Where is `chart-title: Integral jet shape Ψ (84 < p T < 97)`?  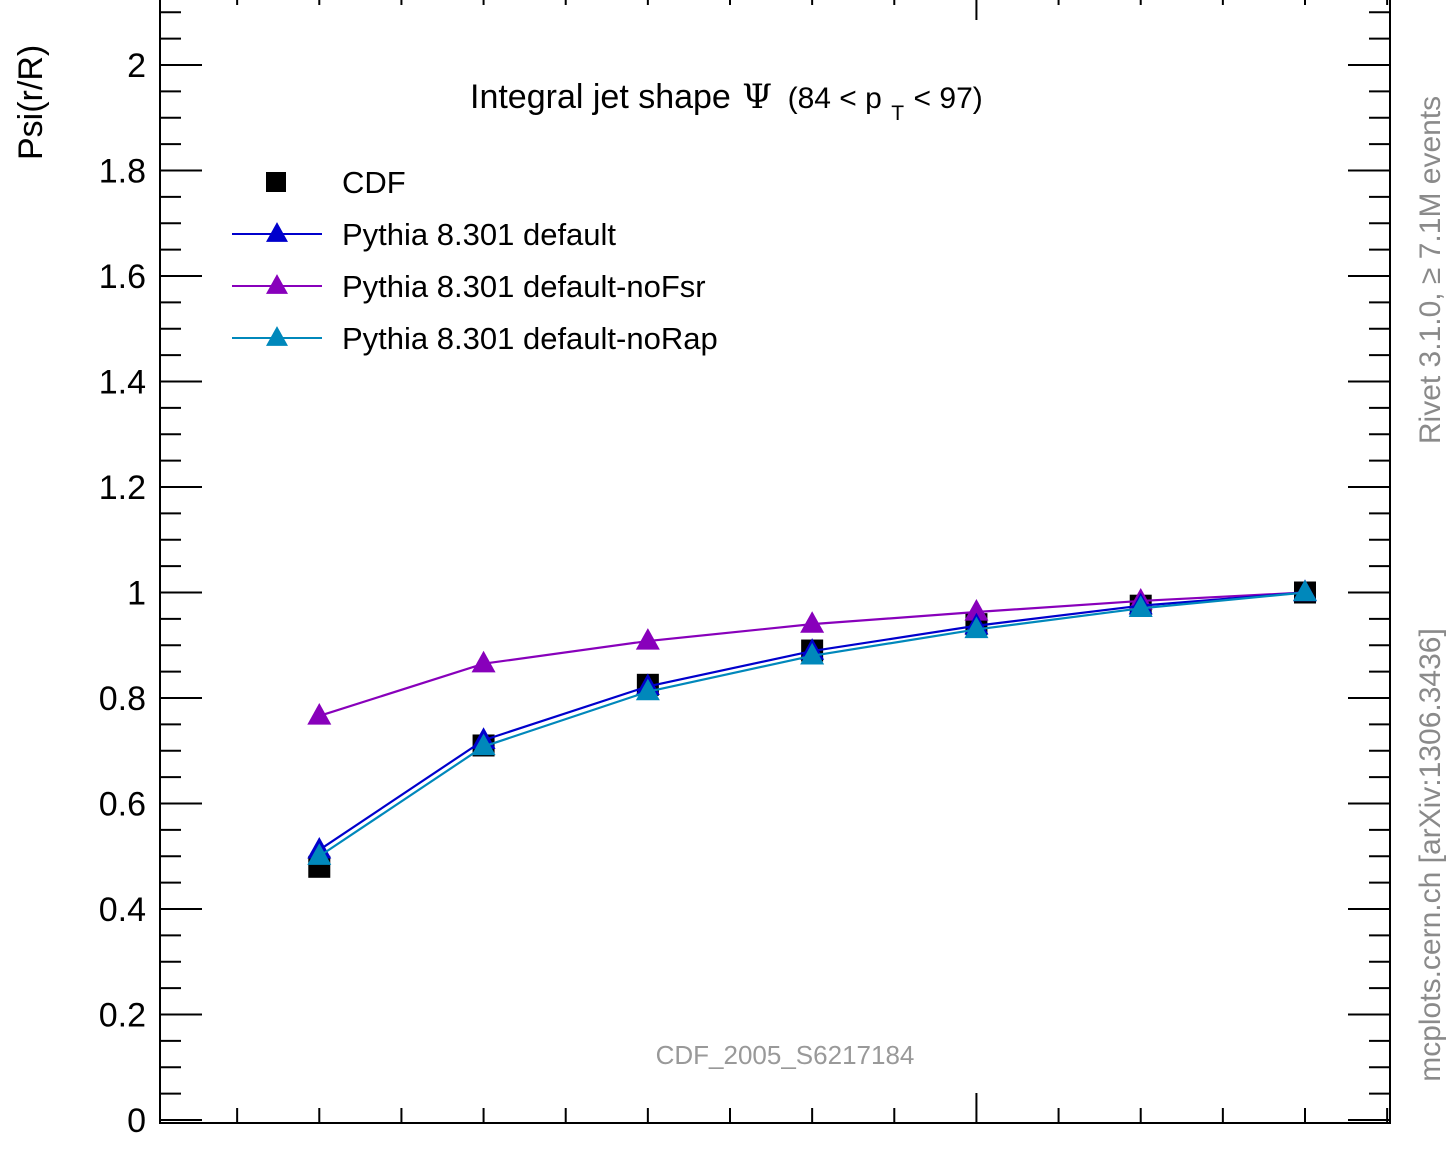
chart-title: Integral jet shape Ψ (84 < p T < 97) is located at coordinates (726, 102).